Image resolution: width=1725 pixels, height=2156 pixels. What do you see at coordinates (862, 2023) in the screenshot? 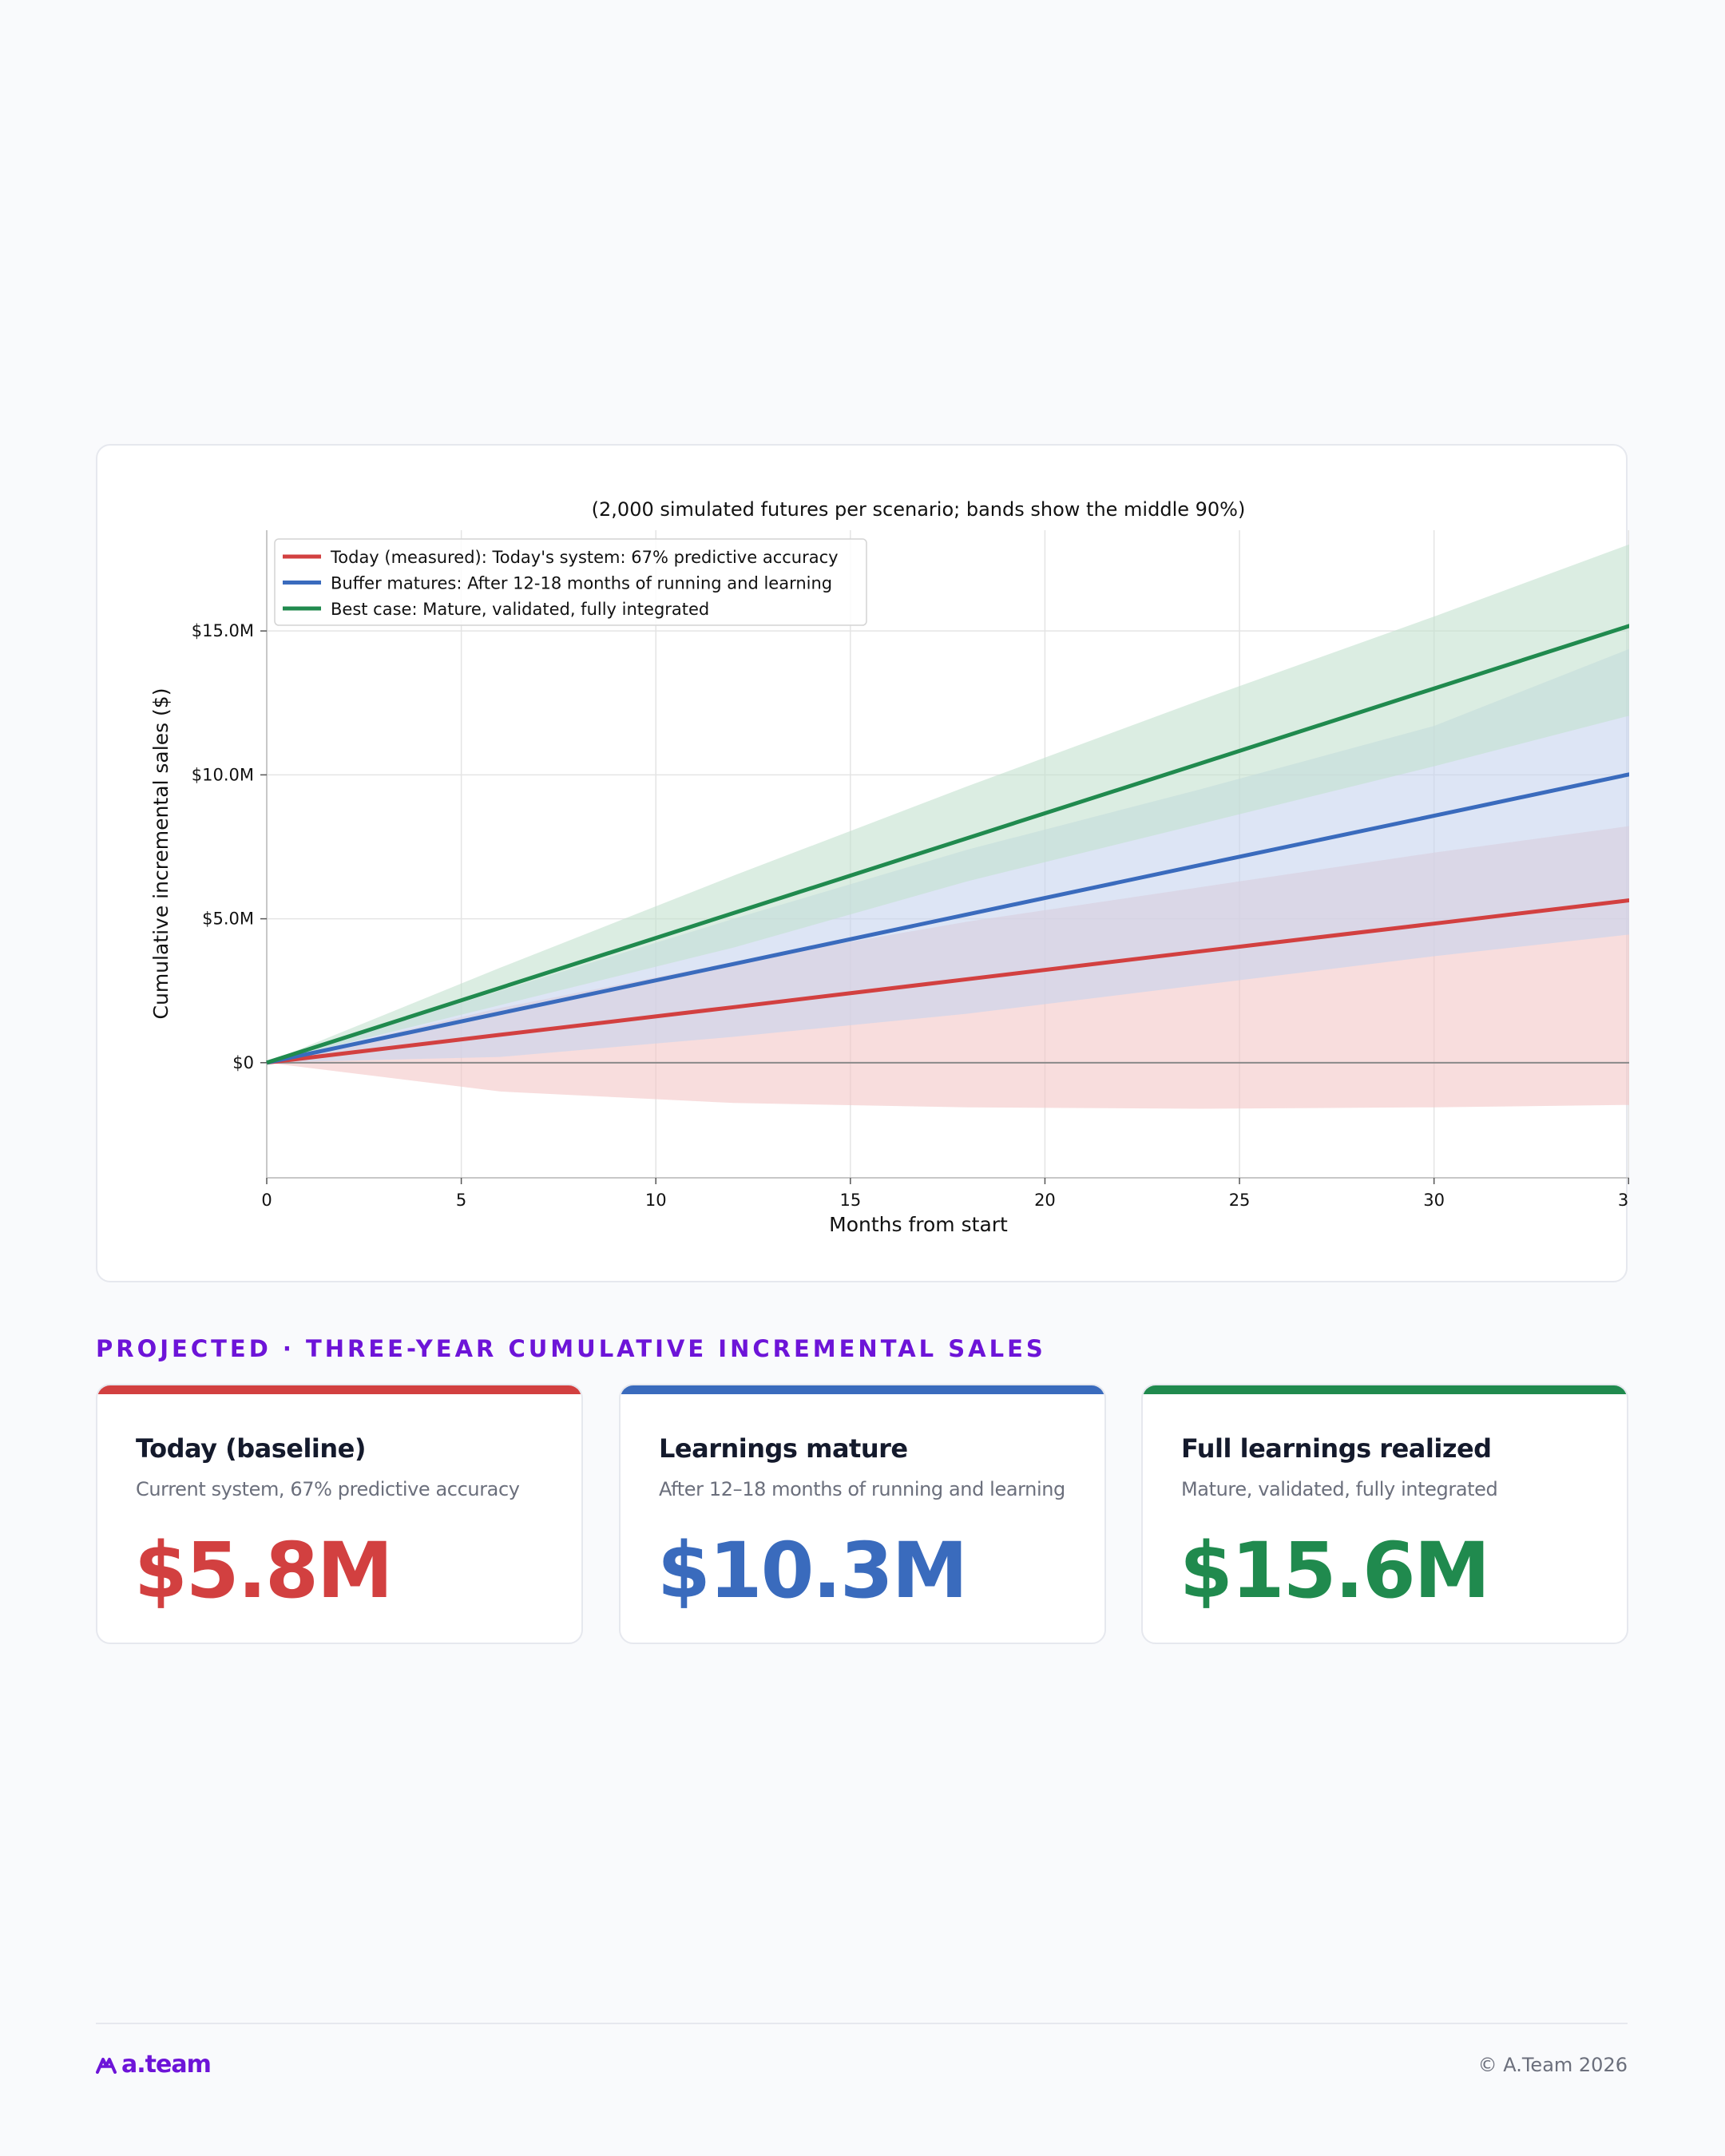
I see `footer-divider` at bounding box center [862, 2023].